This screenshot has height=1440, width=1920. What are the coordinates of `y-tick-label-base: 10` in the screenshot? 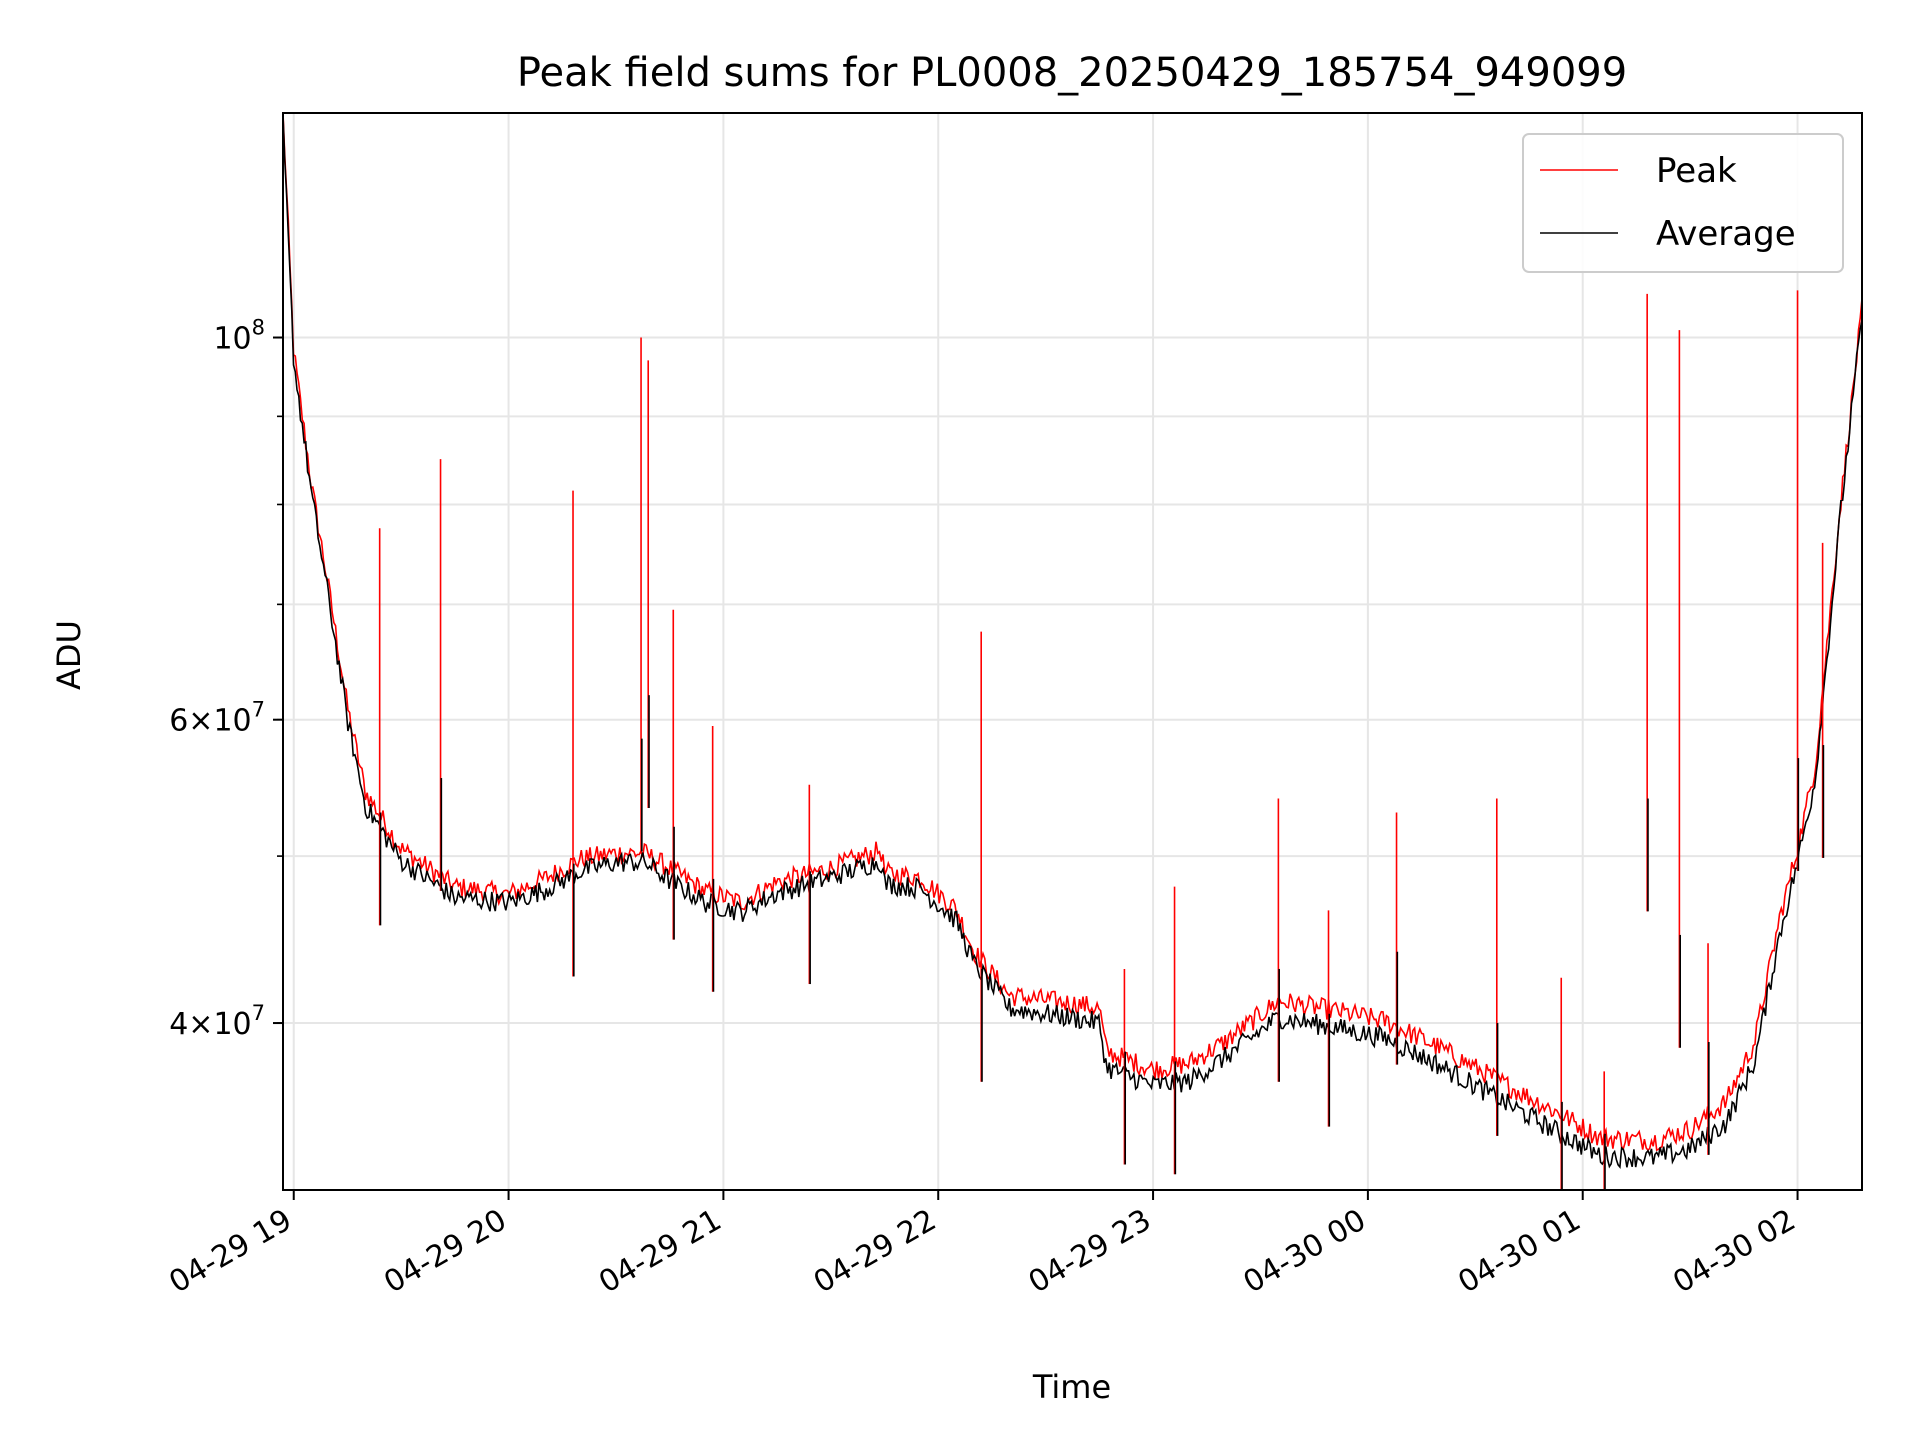 It's located at (232, 339).